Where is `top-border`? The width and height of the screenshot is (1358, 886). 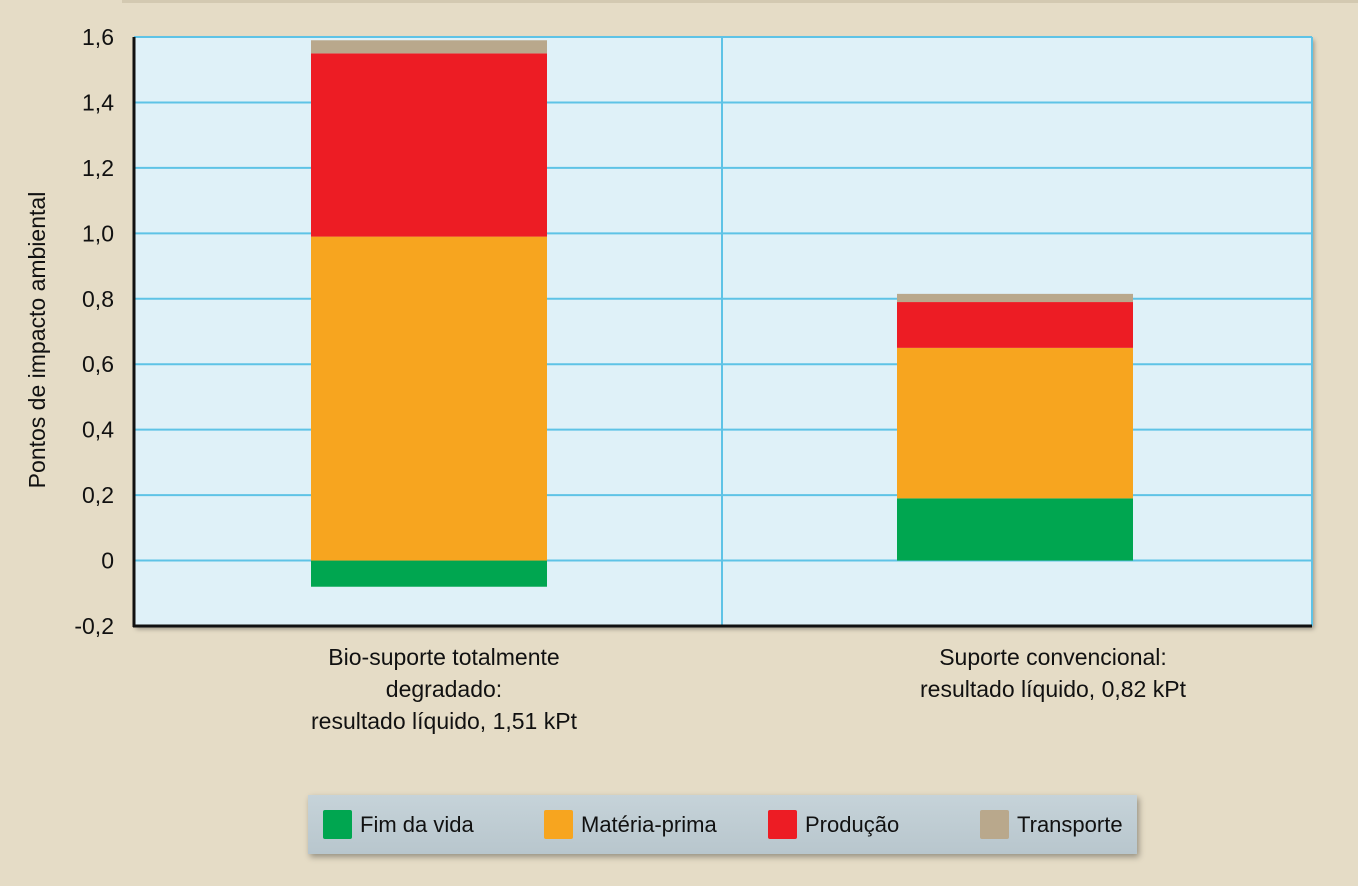 top-border is located at coordinates (740, 1).